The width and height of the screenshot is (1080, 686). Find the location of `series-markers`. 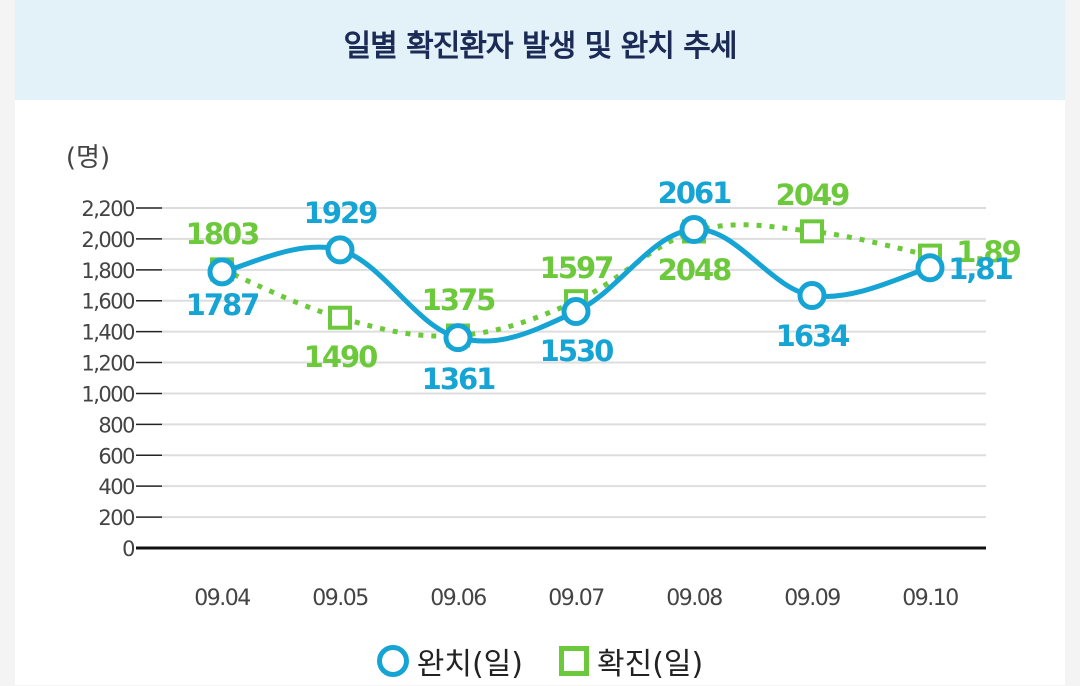

series-markers is located at coordinates (576, 283).